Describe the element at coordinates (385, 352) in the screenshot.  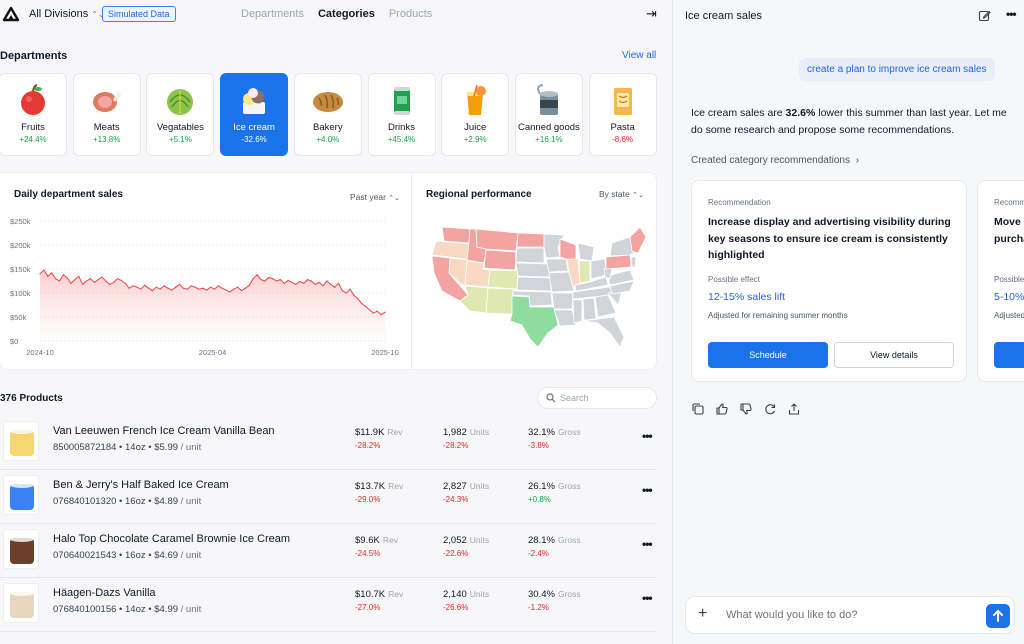
I see `x-tick-label: 2025-10` at that location.